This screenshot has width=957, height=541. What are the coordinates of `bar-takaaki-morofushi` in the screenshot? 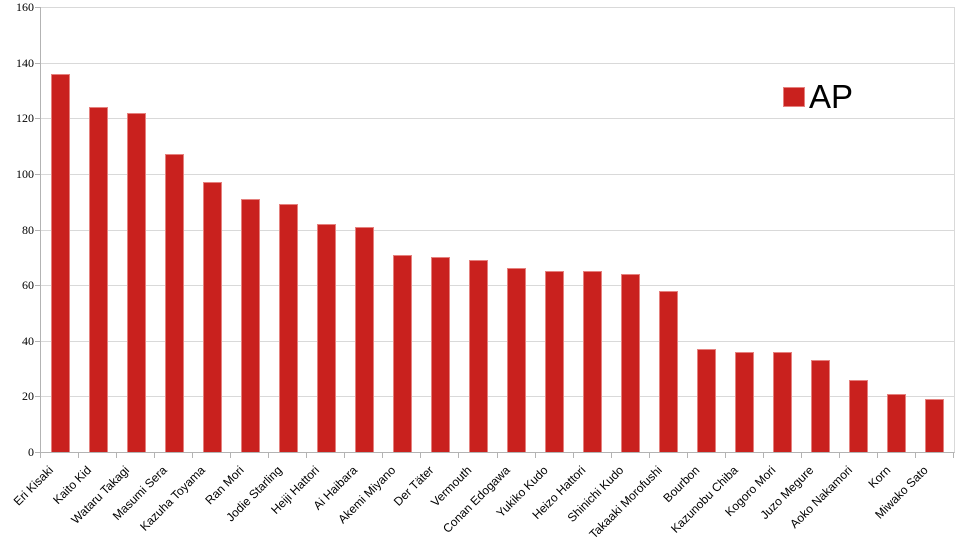 It's located at (669, 371).